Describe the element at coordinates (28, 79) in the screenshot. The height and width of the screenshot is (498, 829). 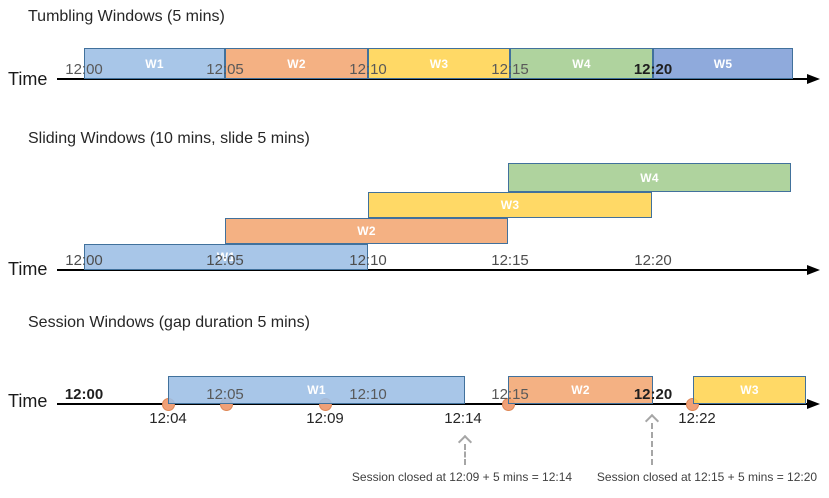
I see `tumbling-time-axis-label: Time` at that location.